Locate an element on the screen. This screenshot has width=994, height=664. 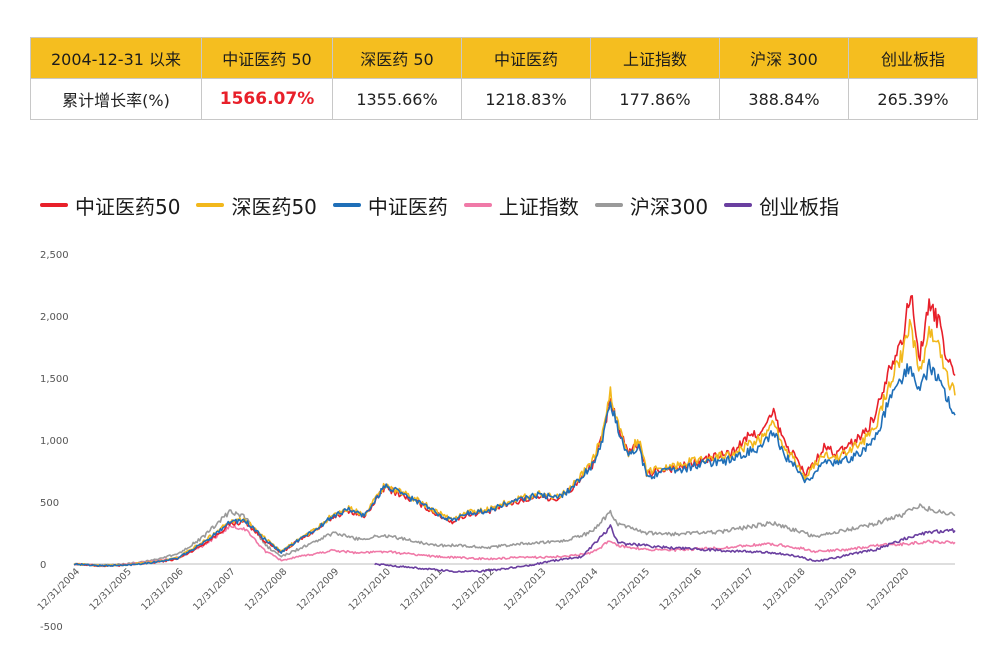
y-tick-label: 0 is located at coordinates (43, 565).